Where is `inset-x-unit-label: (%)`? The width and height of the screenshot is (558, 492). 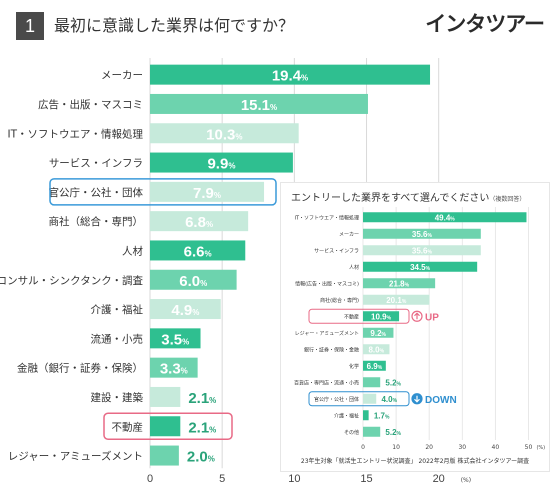 inset-x-unit-label: (%) is located at coordinates (540, 448).